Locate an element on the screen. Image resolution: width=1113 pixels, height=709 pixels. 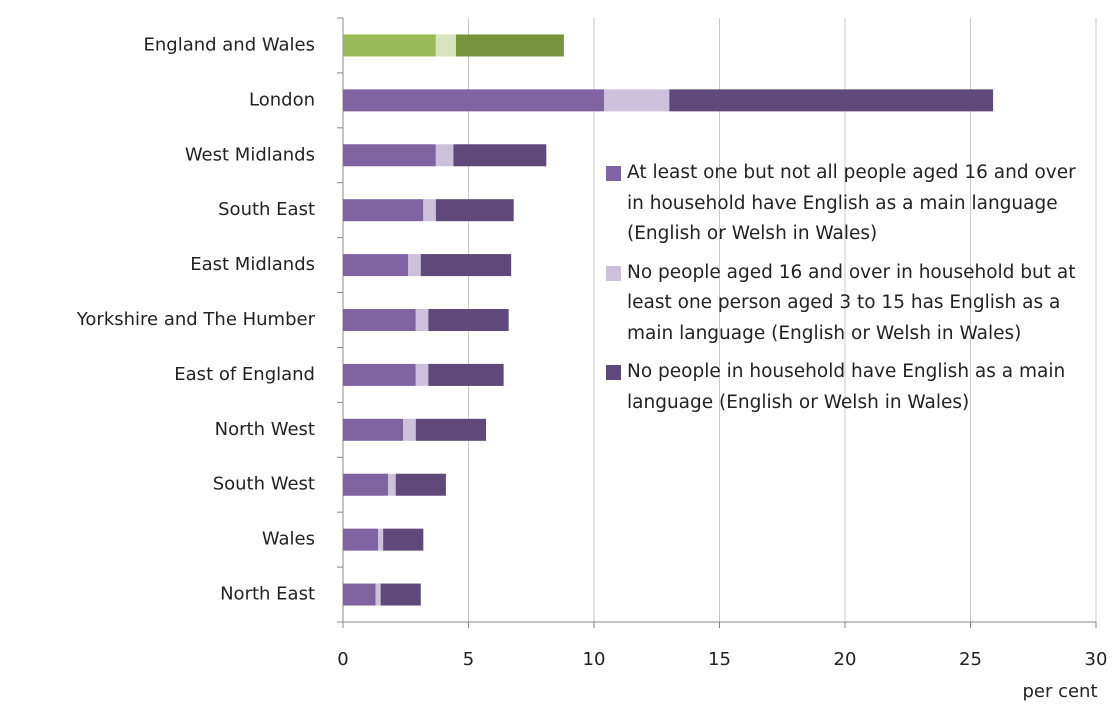
x-tick-label: 10 is located at coordinates (594, 659).